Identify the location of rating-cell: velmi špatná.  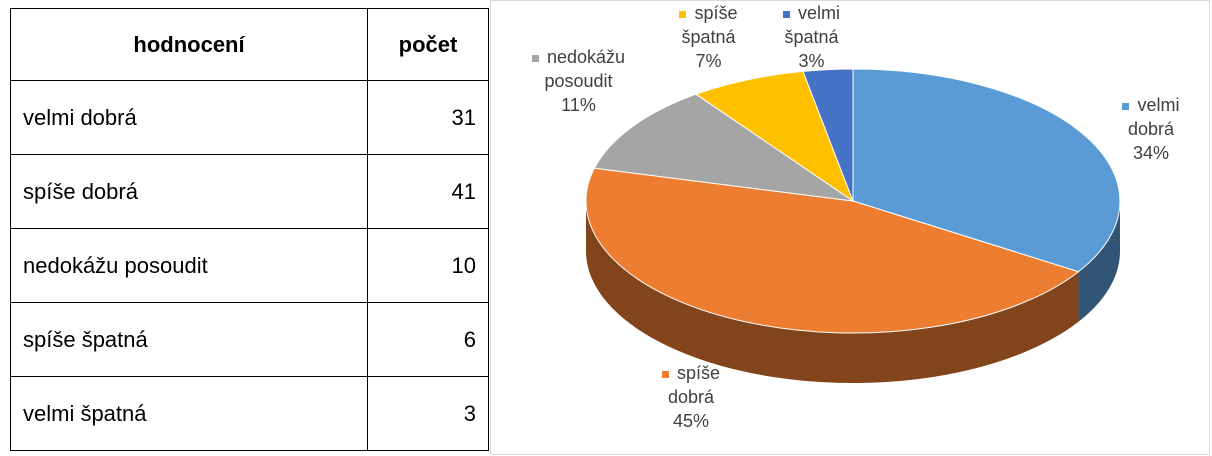
(189, 413).